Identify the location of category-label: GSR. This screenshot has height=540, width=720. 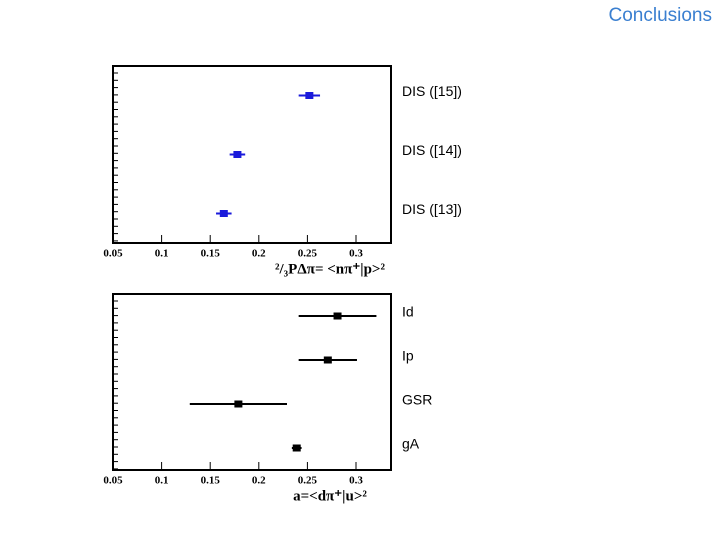
(417, 400).